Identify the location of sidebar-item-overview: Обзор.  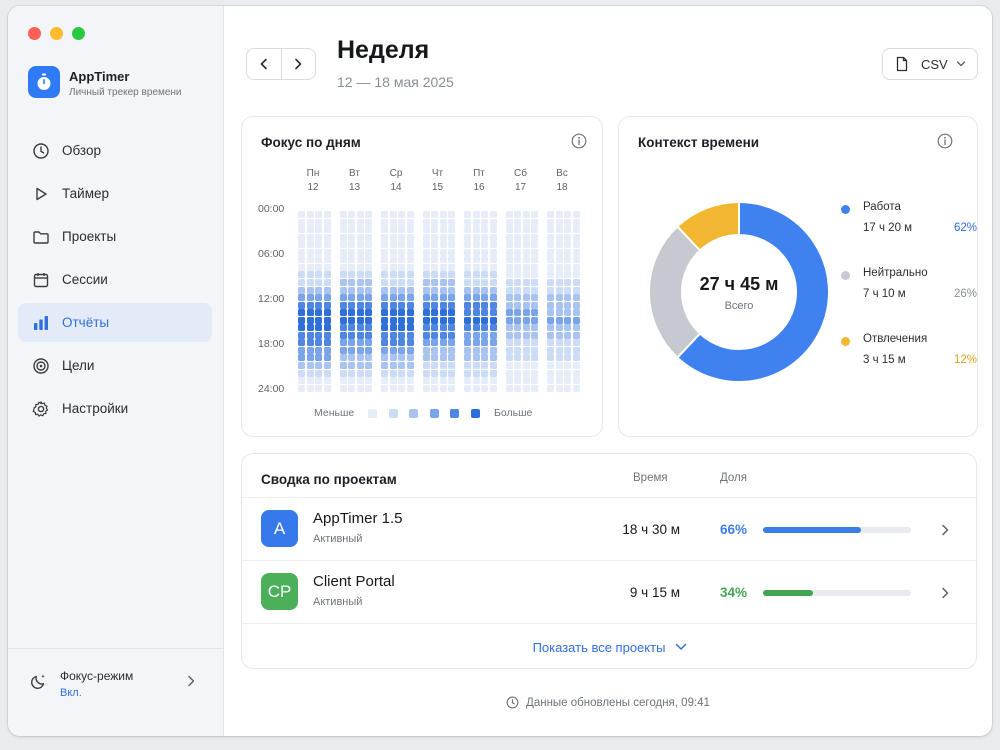
(115, 150).